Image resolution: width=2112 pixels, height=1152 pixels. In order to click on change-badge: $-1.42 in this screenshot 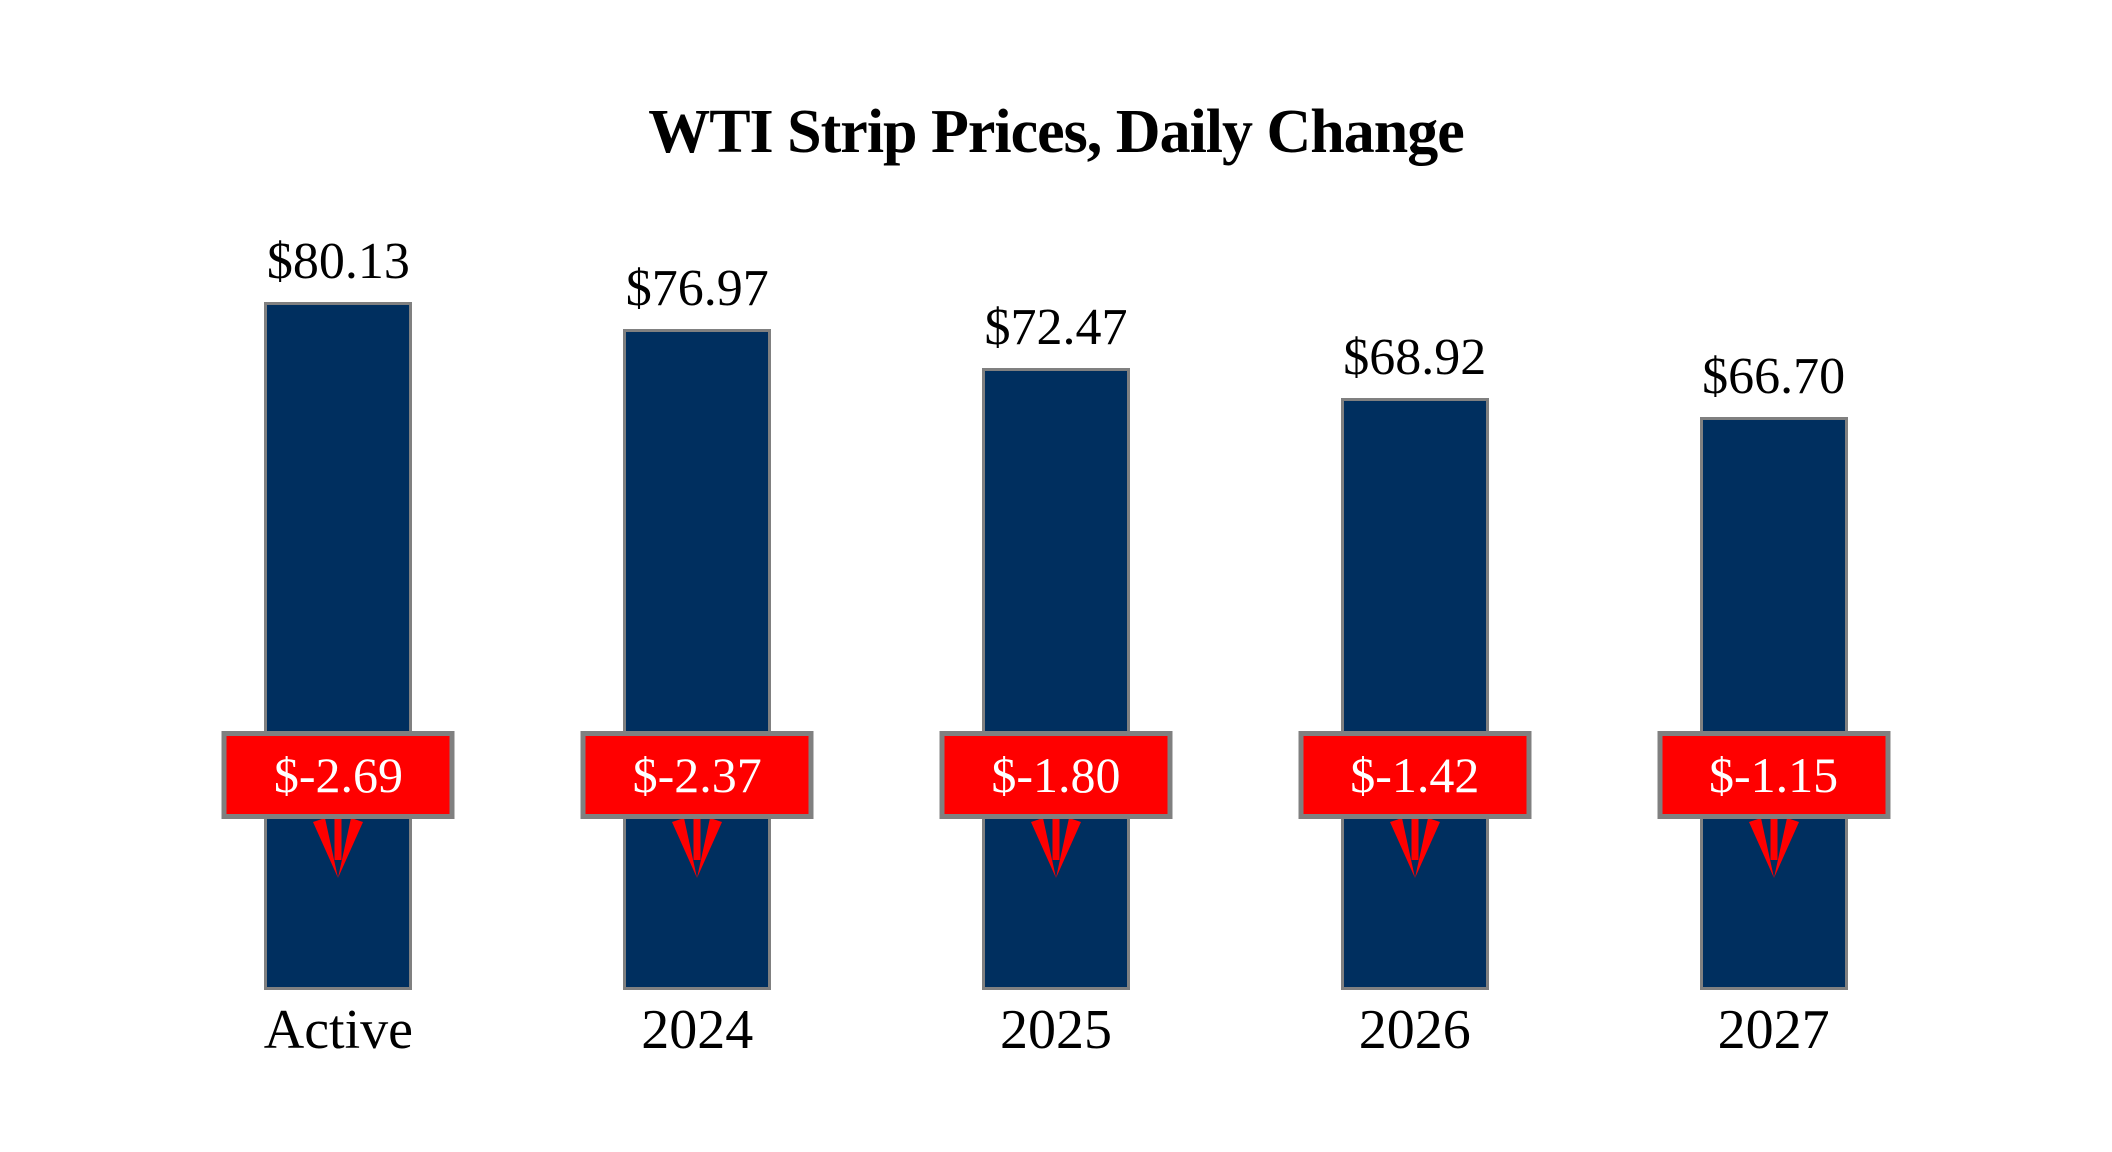, I will do `click(1415, 775)`.